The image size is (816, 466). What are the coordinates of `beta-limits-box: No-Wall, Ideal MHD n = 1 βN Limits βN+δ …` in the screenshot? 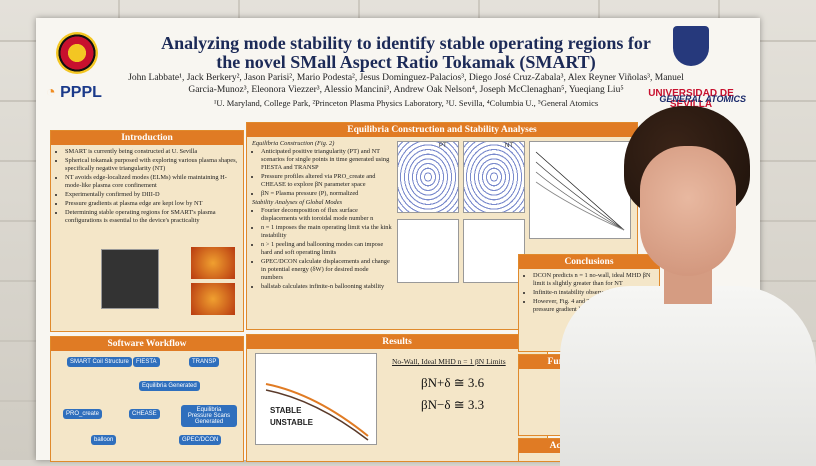 It's located at (462, 384).